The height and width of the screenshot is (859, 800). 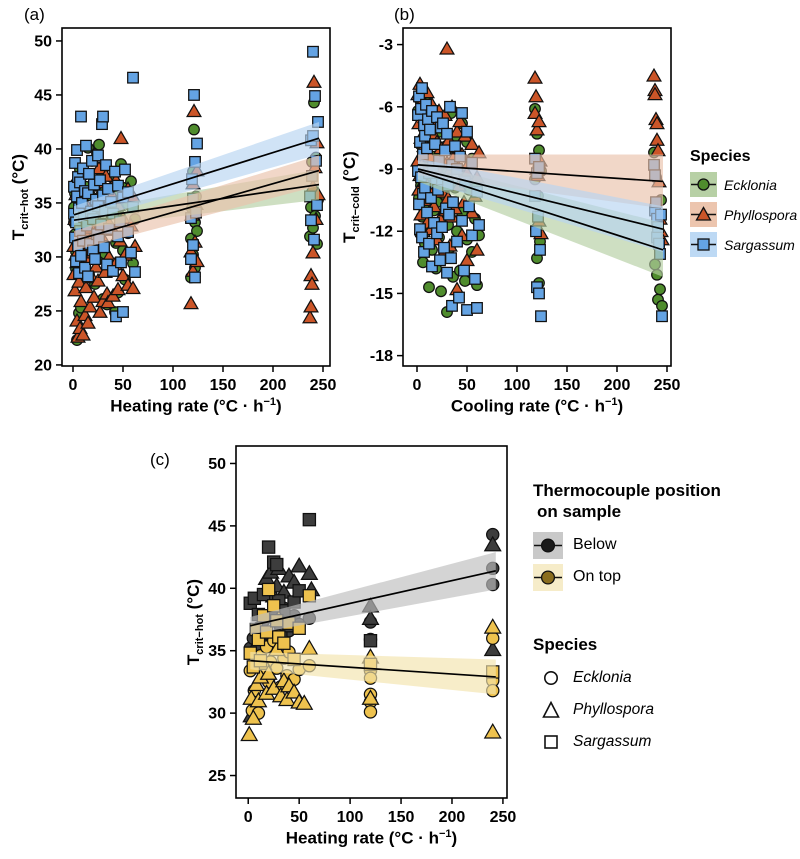 What do you see at coordinates (551, 710) in the screenshot?
I see `open-triangle-icon` at bounding box center [551, 710].